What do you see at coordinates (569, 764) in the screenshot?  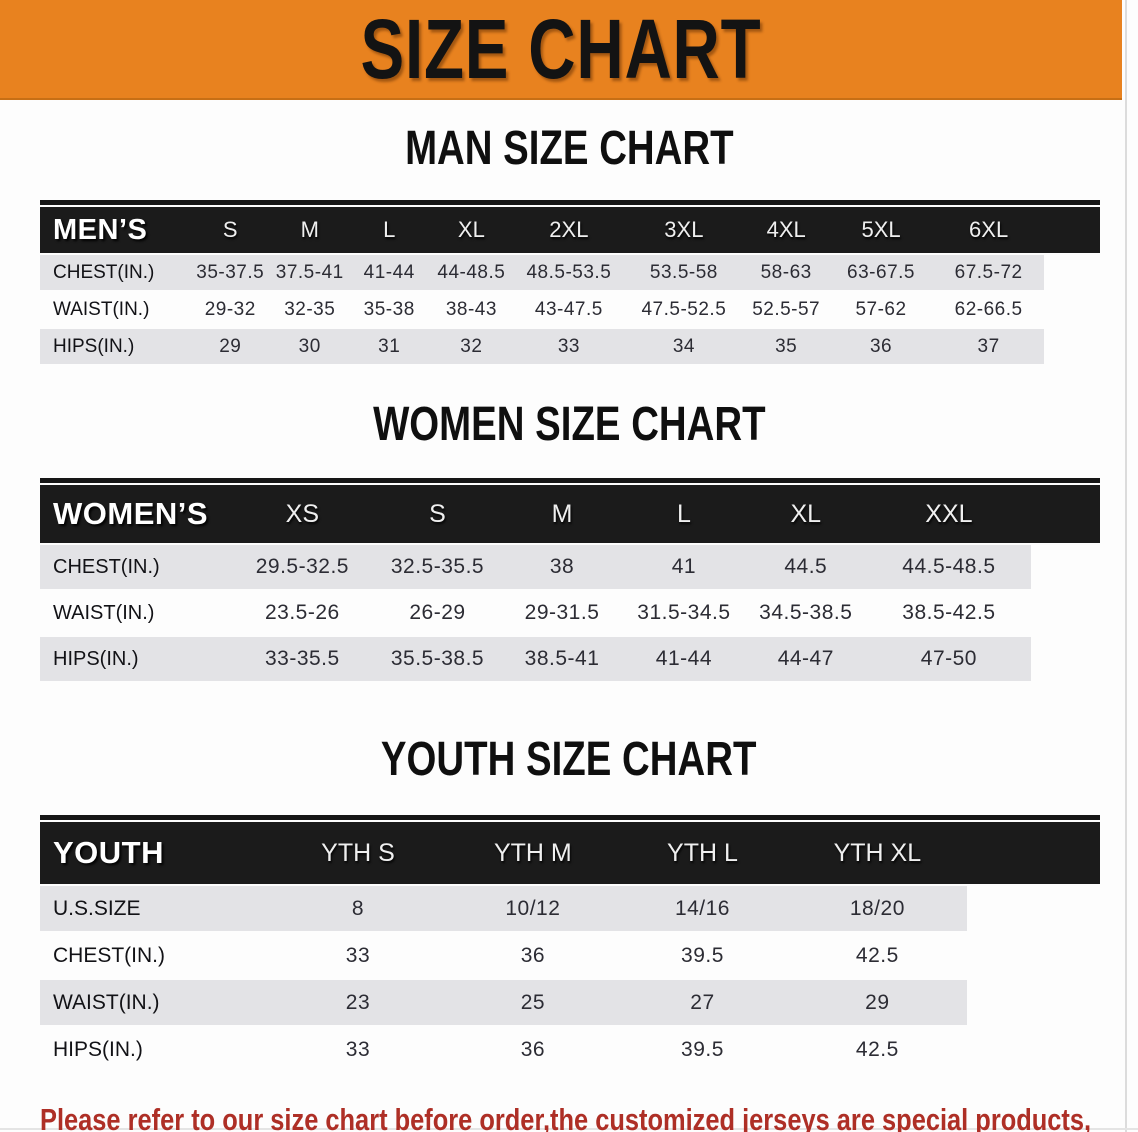 I see `youth-section-heading: YOUTH SIZE CHART` at bounding box center [569, 764].